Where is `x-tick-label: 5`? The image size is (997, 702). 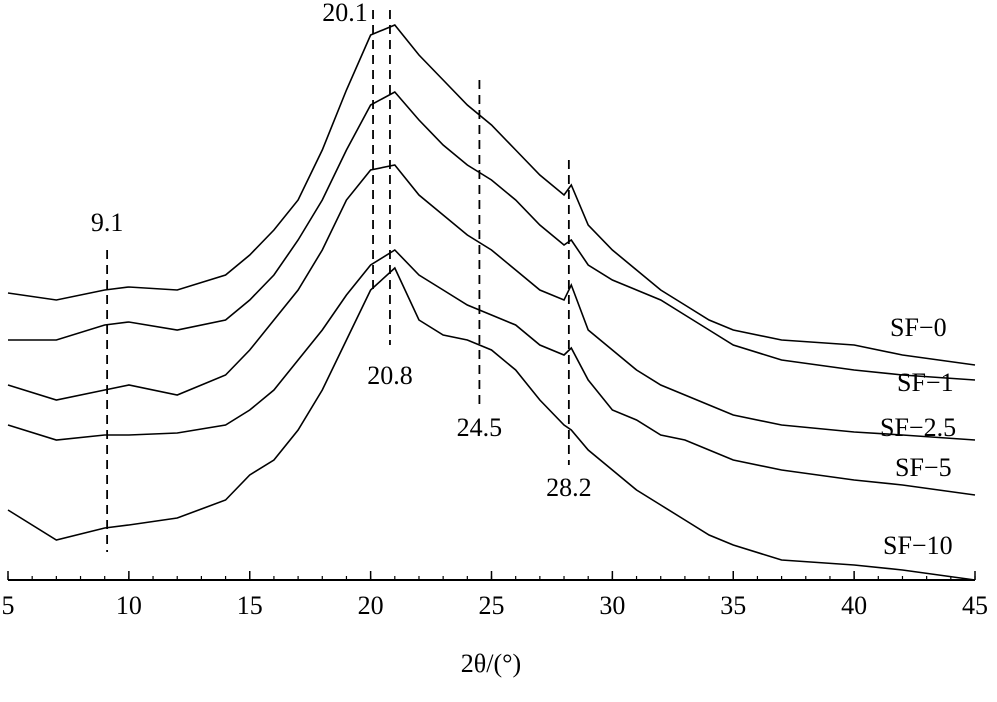
x-tick-label: 5 is located at coordinates (8, 605).